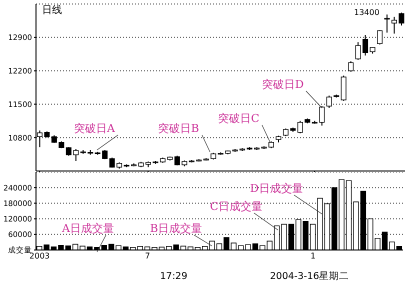 Image resolution: width=409 pixels, height=281 pixels. Describe the element at coordinates (95, 128) in the screenshot. I see `annotation: 突破日A` at that location.